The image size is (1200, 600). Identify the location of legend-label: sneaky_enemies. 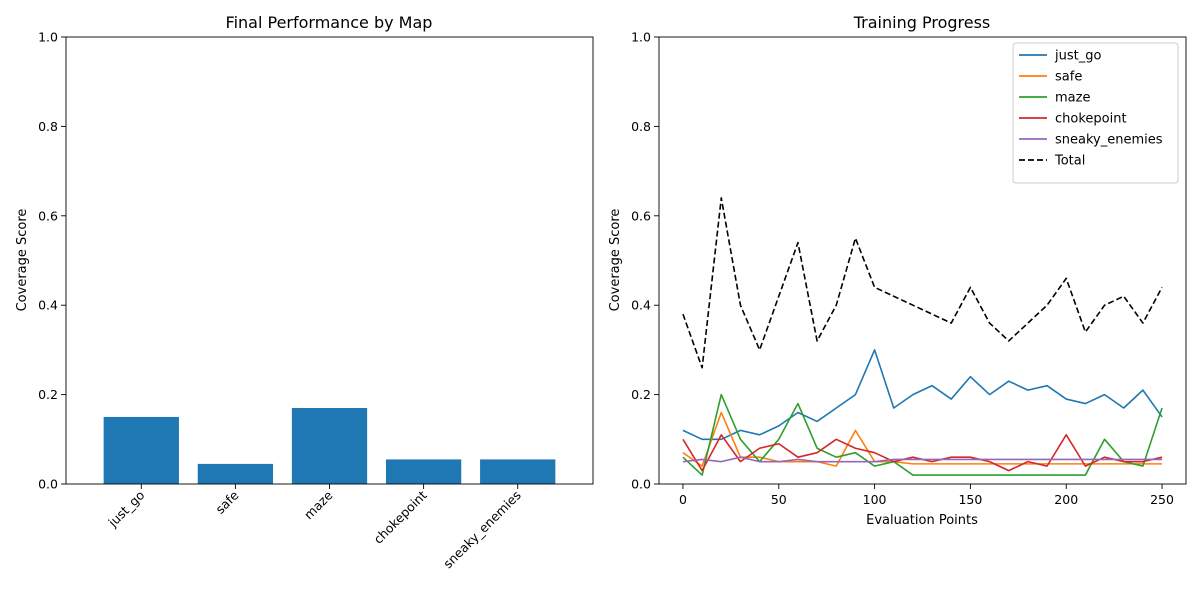
(1109, 140).